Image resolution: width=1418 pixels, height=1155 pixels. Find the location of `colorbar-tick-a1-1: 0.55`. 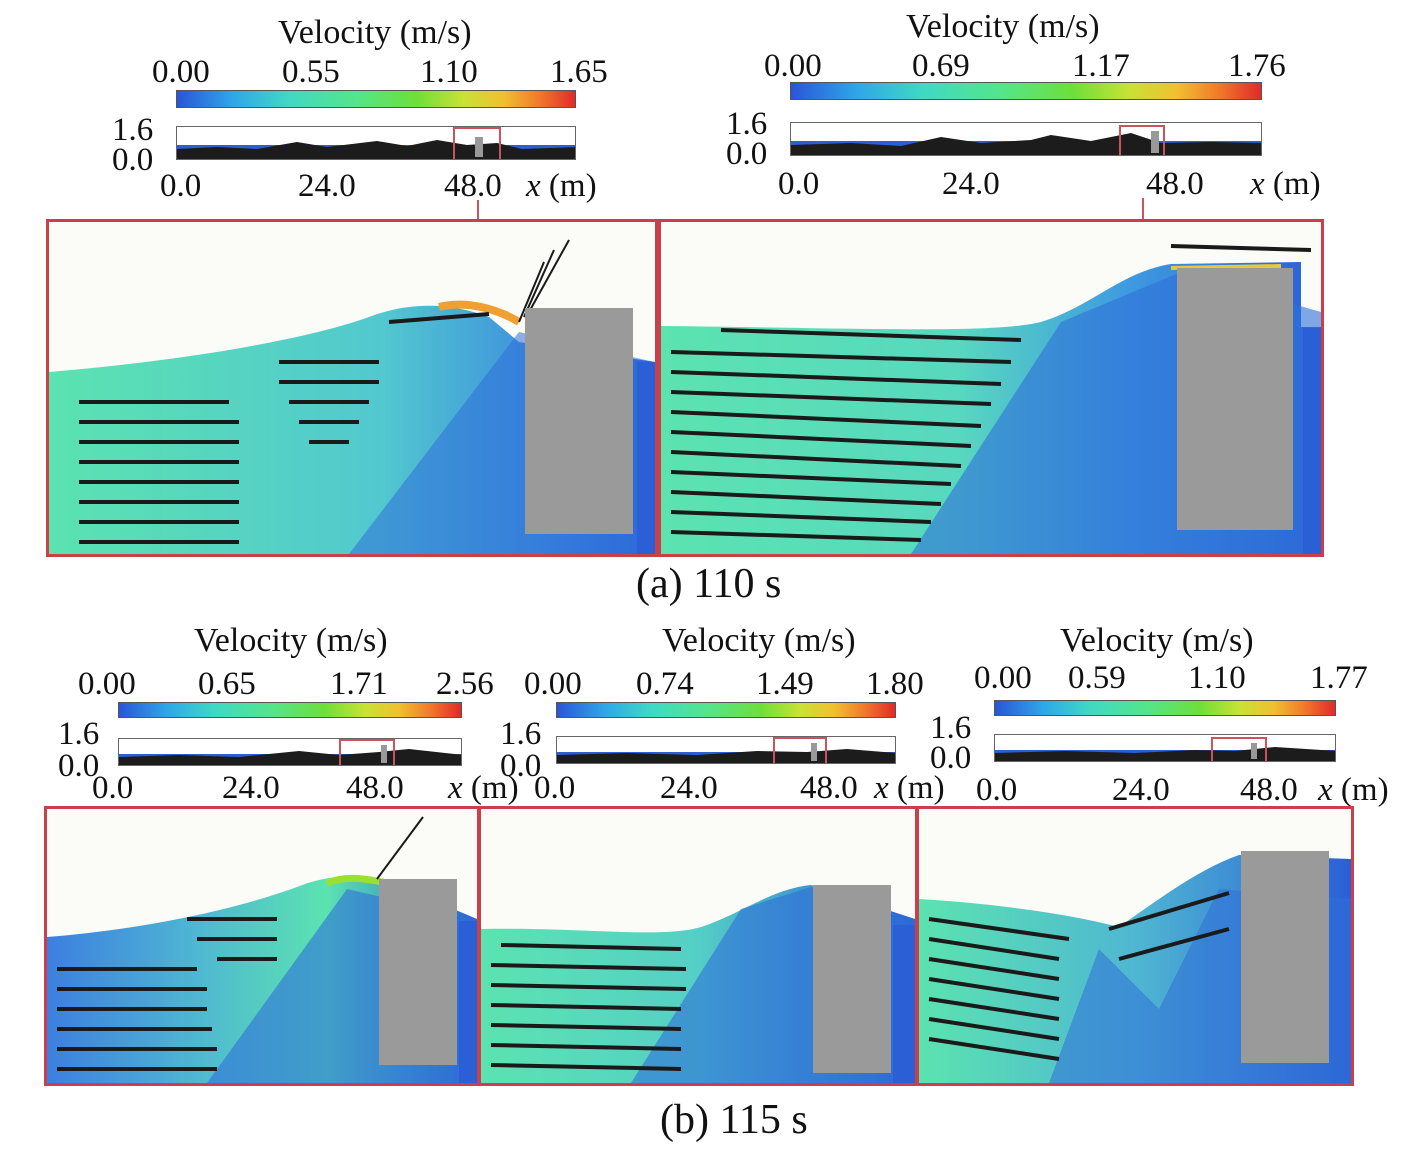

colorbar-tick-a1-1: 0.55 is located at coordinates (311, 72).